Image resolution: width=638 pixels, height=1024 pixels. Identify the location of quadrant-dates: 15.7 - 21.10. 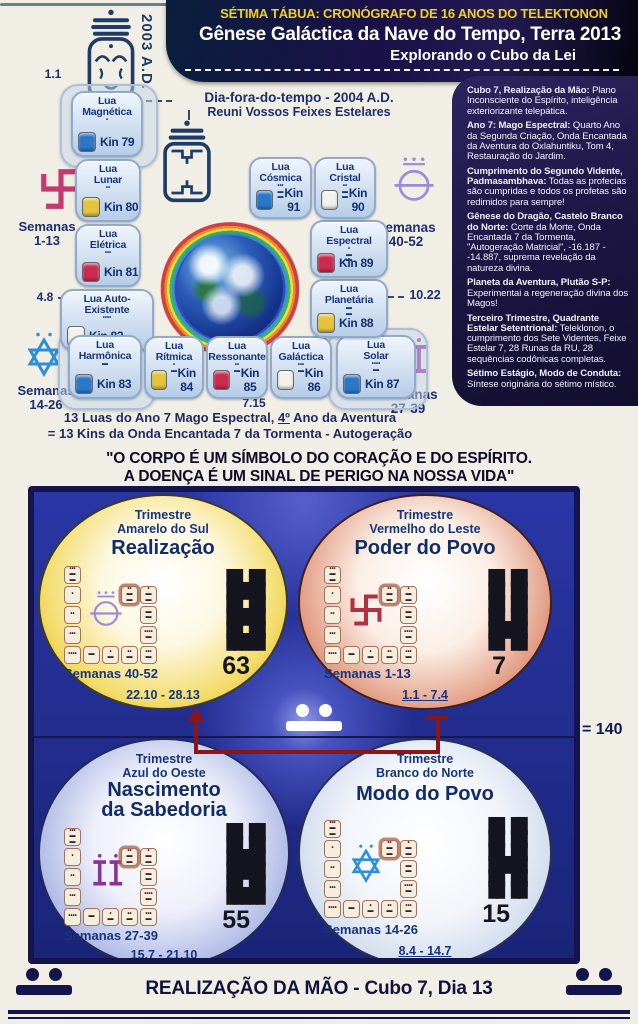
(164, 955).